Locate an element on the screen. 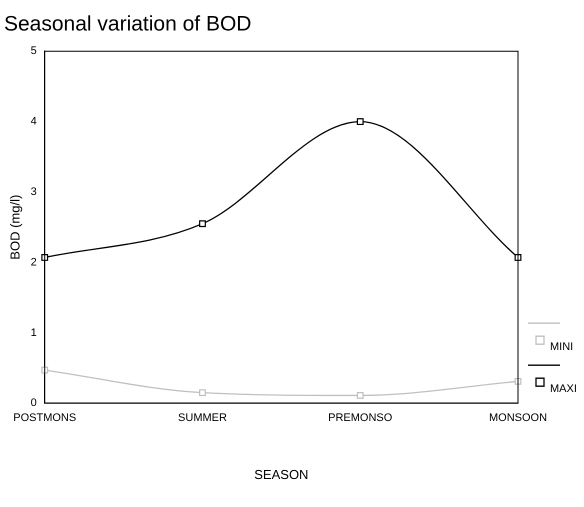 This screenshot has width=584, height=507. legend-label: MAXI is located at coordinates (563, 389).